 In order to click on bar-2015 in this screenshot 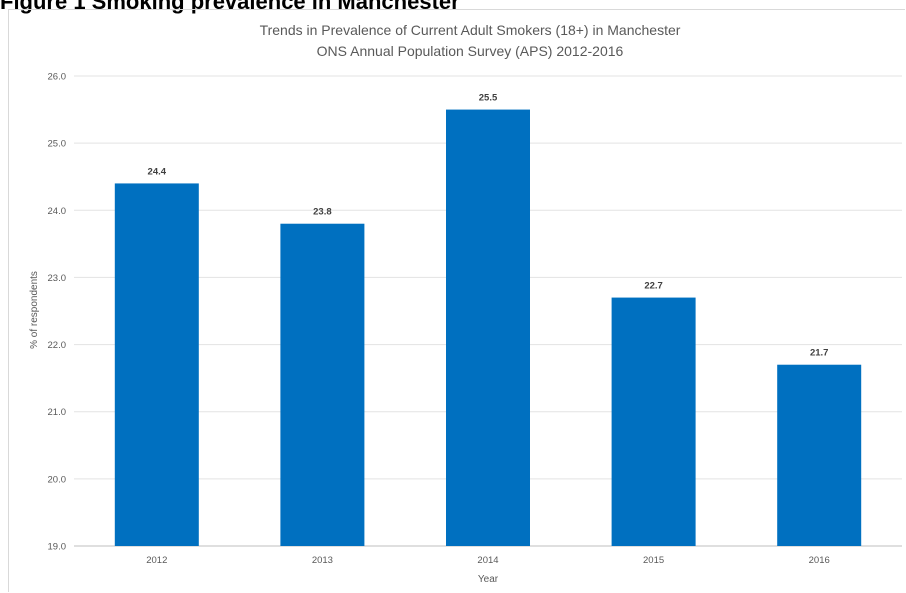, I will do `click(653, 421)`.